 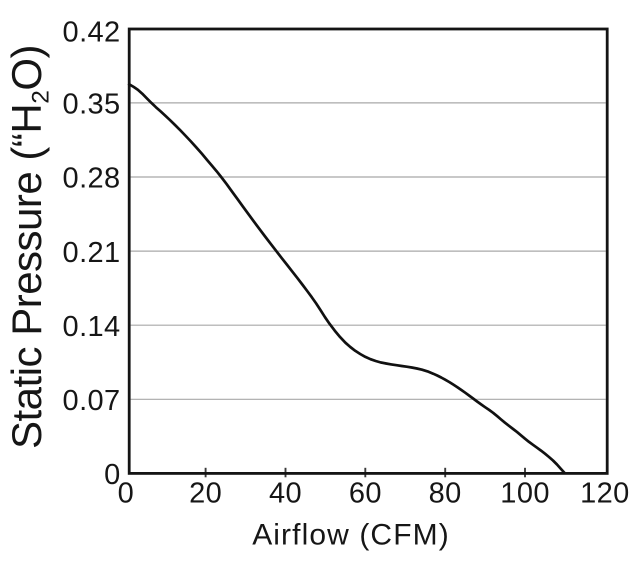 I want to click on svg-text: 0.14, so click(x=92, y=327).